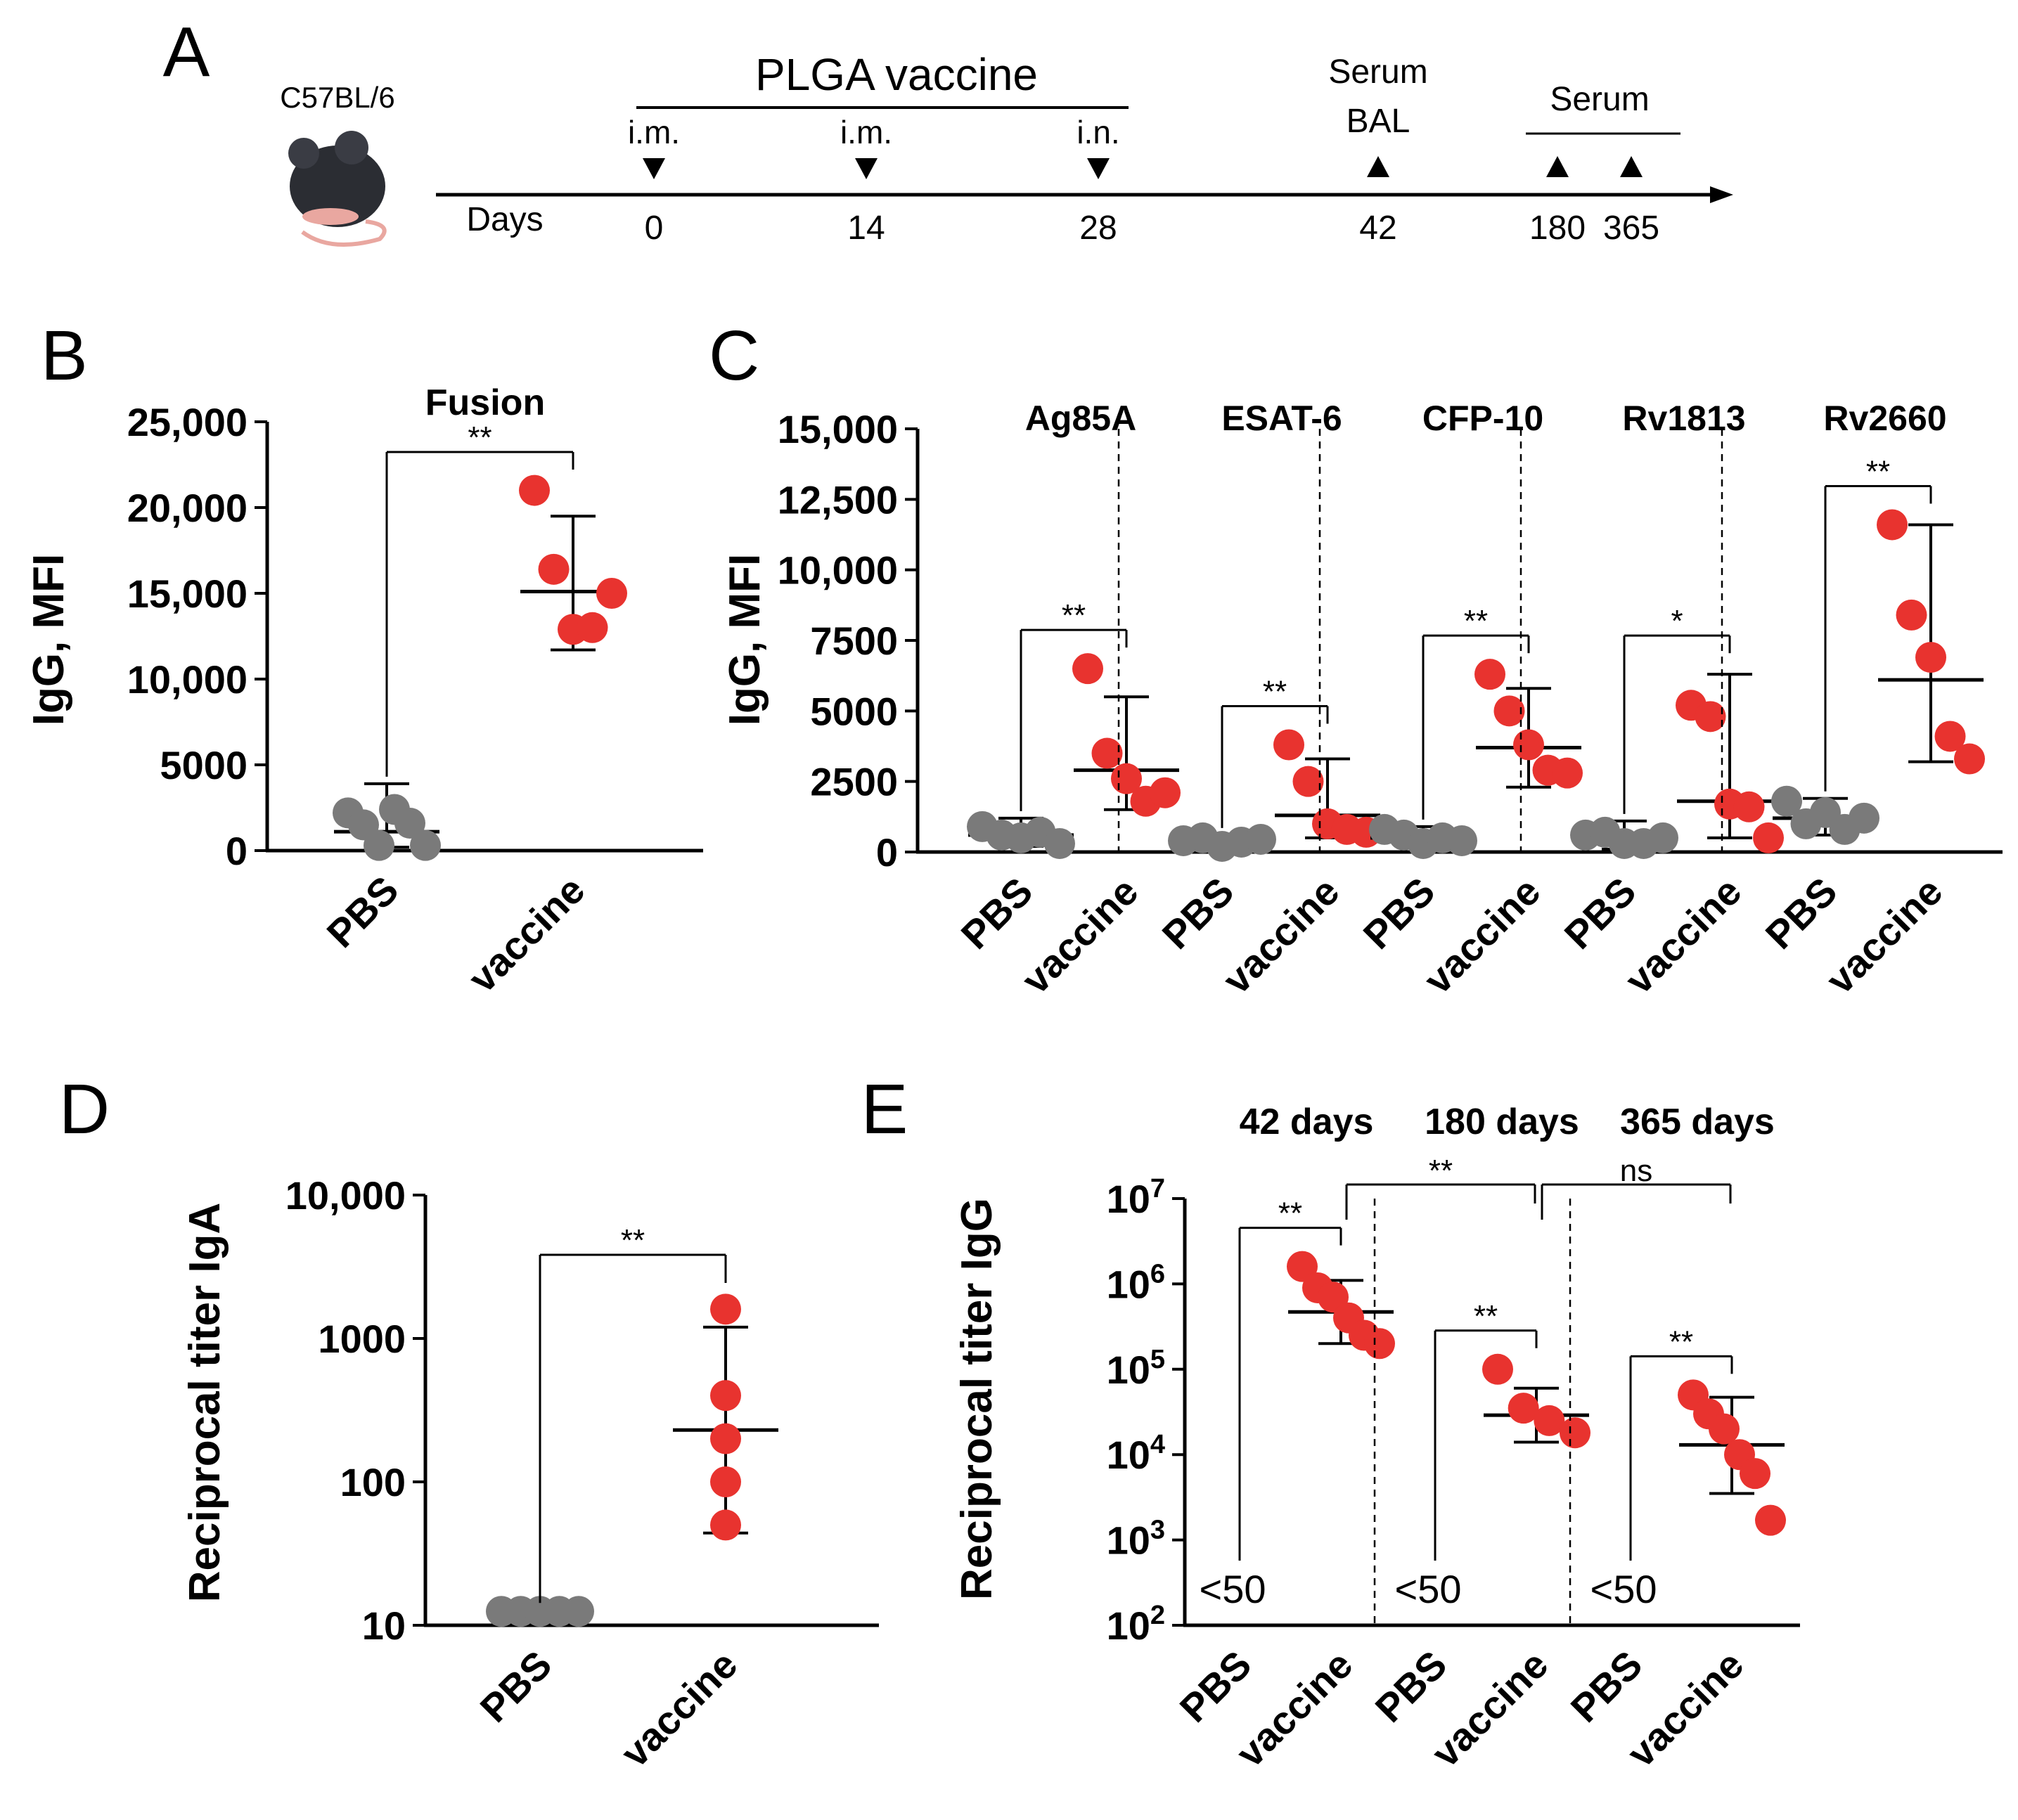 The width and height of the screenshot is (2018, 1820). Describe the element at coordinates (896, 74) in the screenshot. I see `plga-vaccine-title: PLGA vaccine` at that location.